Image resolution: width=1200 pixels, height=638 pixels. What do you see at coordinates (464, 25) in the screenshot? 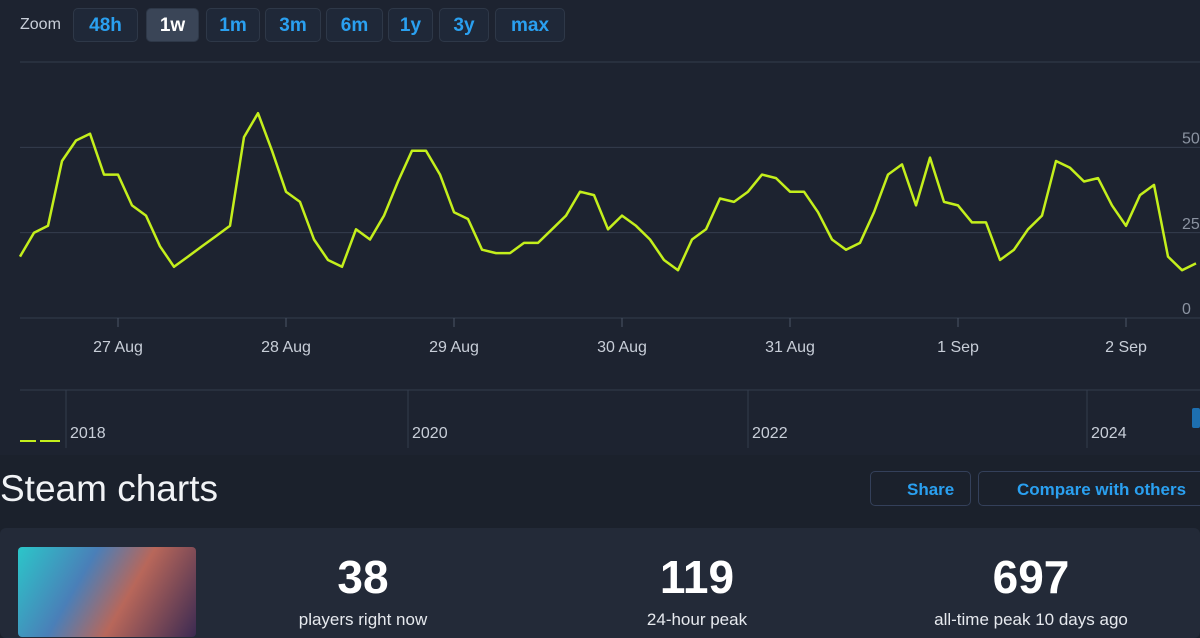
I see `zoom-button: 3y` at bounding box center [464, 25].